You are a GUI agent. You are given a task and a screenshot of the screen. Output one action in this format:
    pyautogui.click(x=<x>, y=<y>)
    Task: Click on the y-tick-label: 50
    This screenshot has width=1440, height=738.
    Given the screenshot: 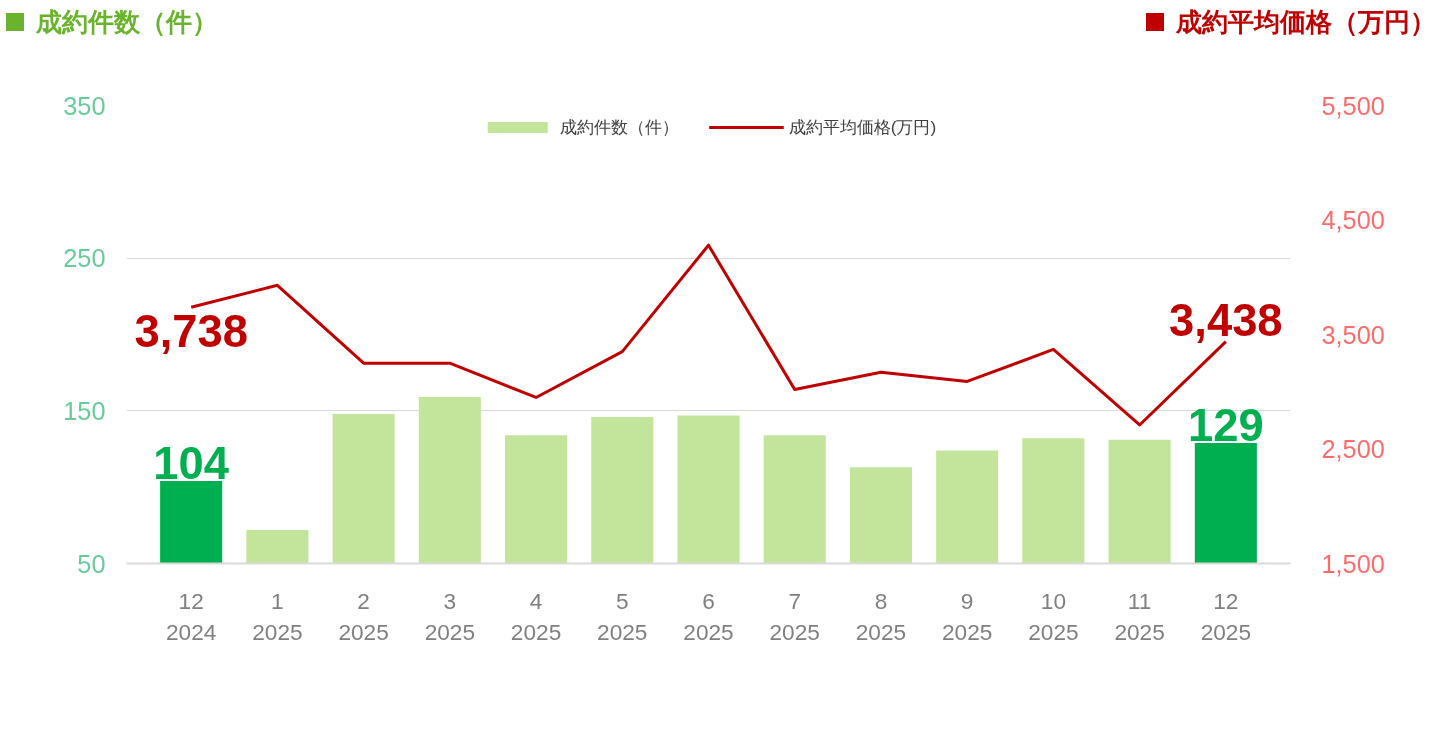 What is the action you would take?
    pyautogui.click(x=91, y=563)
    